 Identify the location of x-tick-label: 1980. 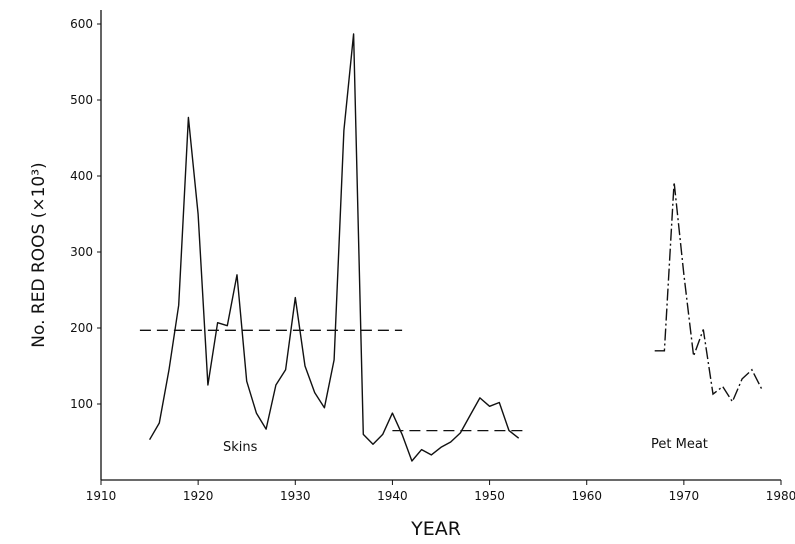
(780, 496).